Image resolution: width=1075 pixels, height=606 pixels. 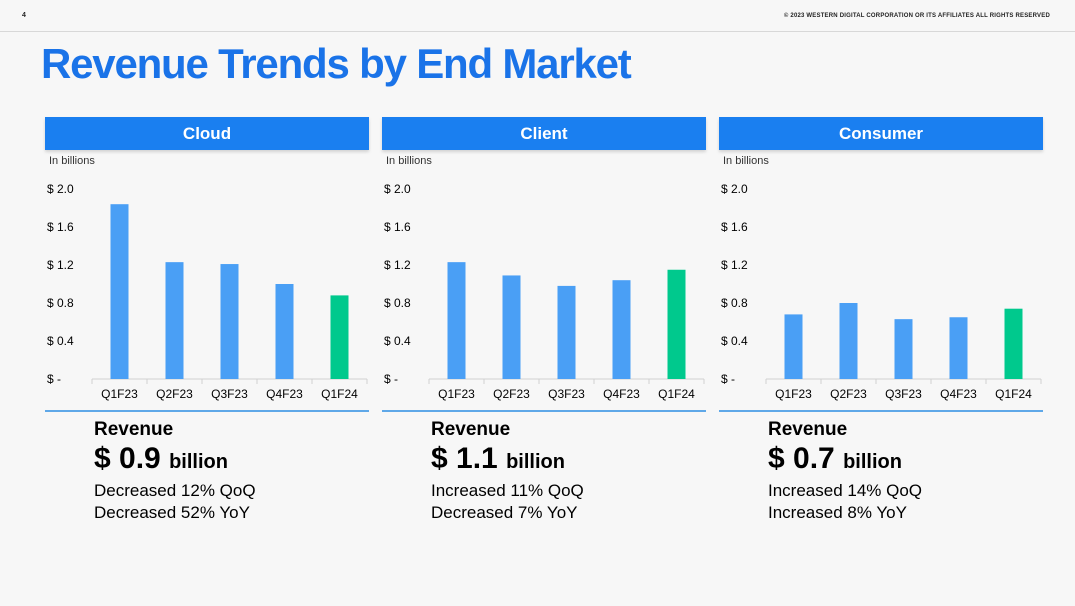 What do you see at coordinates (504, 512) in the screenshot?
I see `yoy-change: Decreased 7% YoY` at bounding box center [504, 512].